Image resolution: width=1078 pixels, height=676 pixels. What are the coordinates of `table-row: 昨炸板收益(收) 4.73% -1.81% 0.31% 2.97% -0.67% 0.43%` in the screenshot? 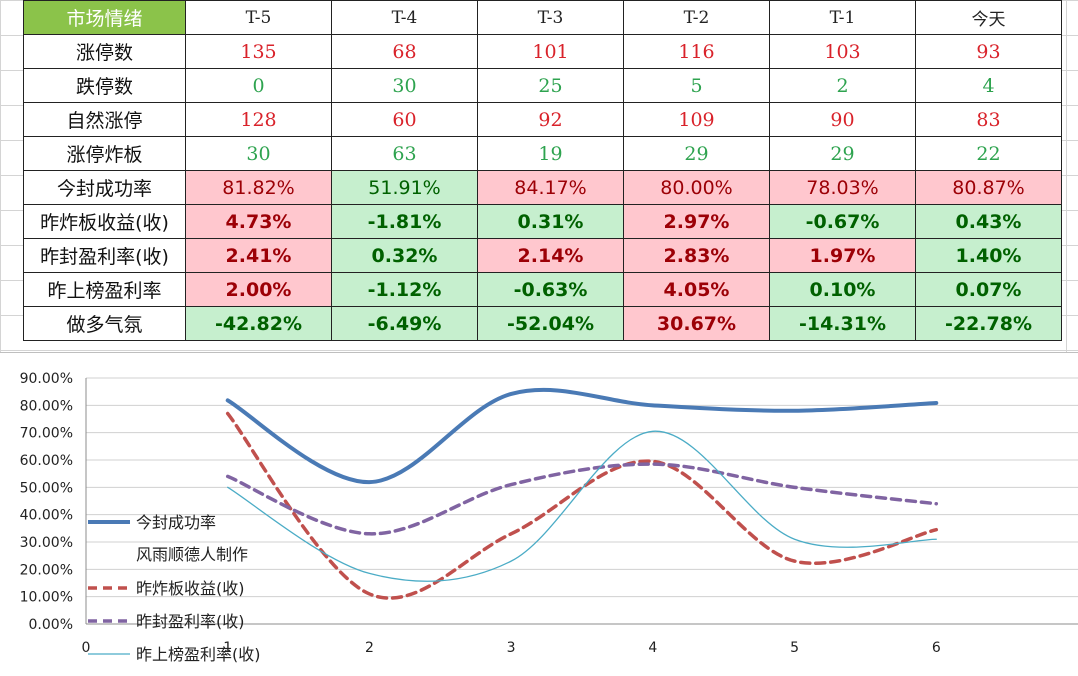 It's located at (542, 221).